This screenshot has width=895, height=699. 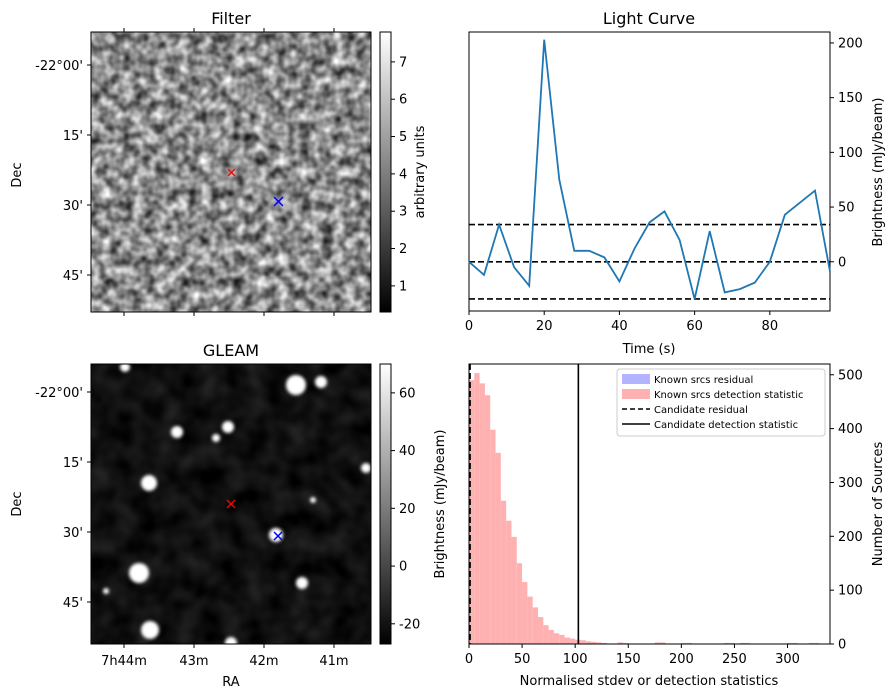 I want to click on legend-box, so click(x=721, y=402).